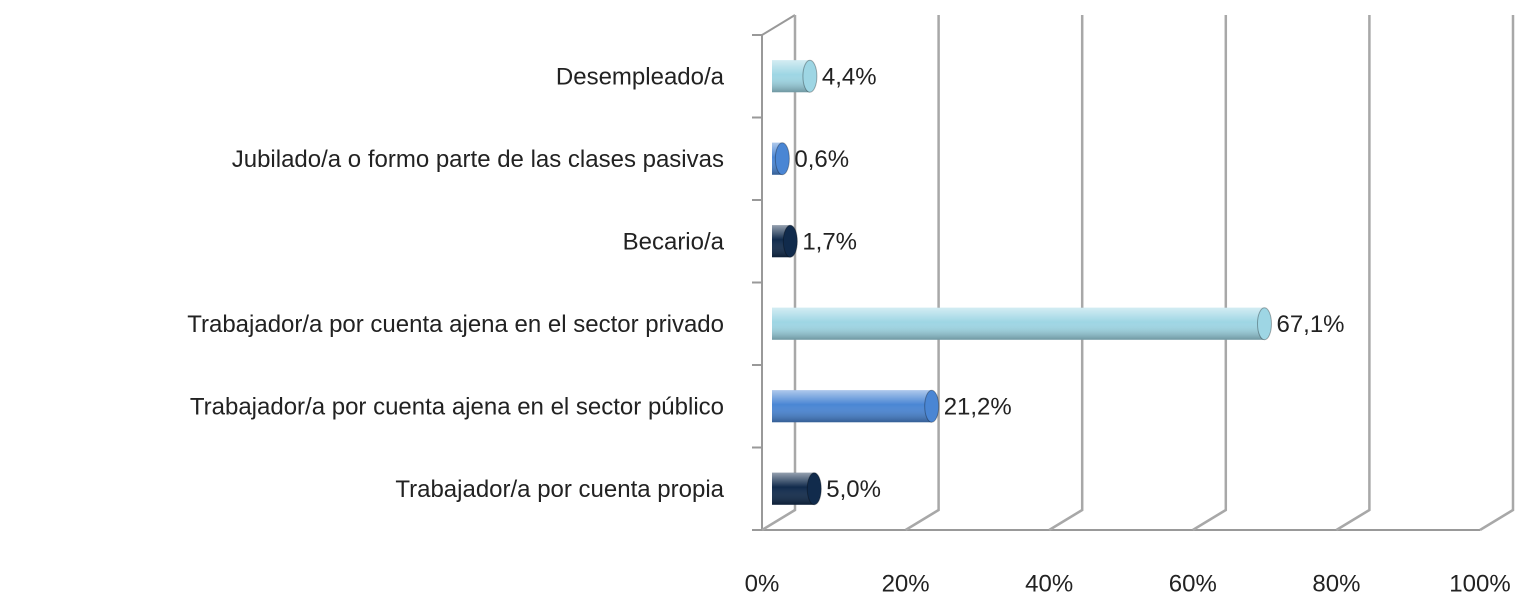 Image resolution: width=1524 pixels, height=599 pixels. I want to click on y-tick-label: Becario/a, so click(674, 242).